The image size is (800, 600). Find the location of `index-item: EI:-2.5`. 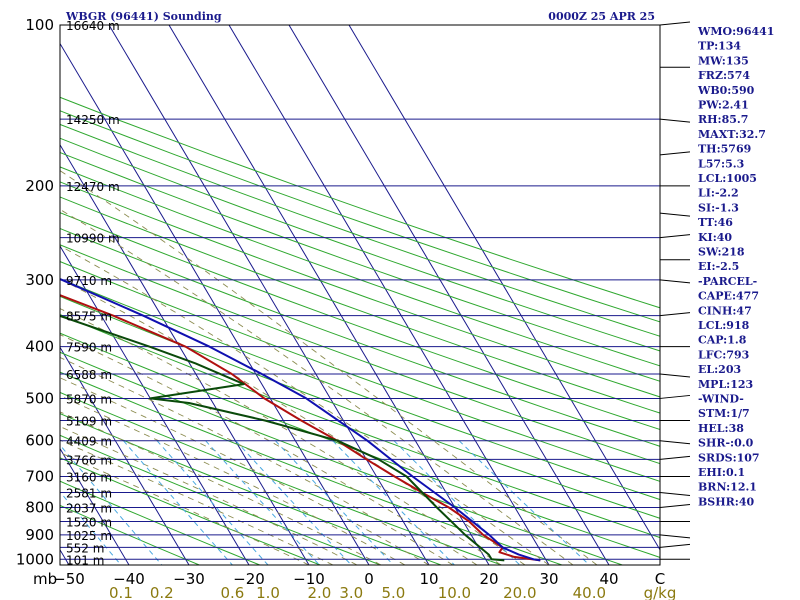

index-item: EI:-2.5 is located at coordinates (718, 266).